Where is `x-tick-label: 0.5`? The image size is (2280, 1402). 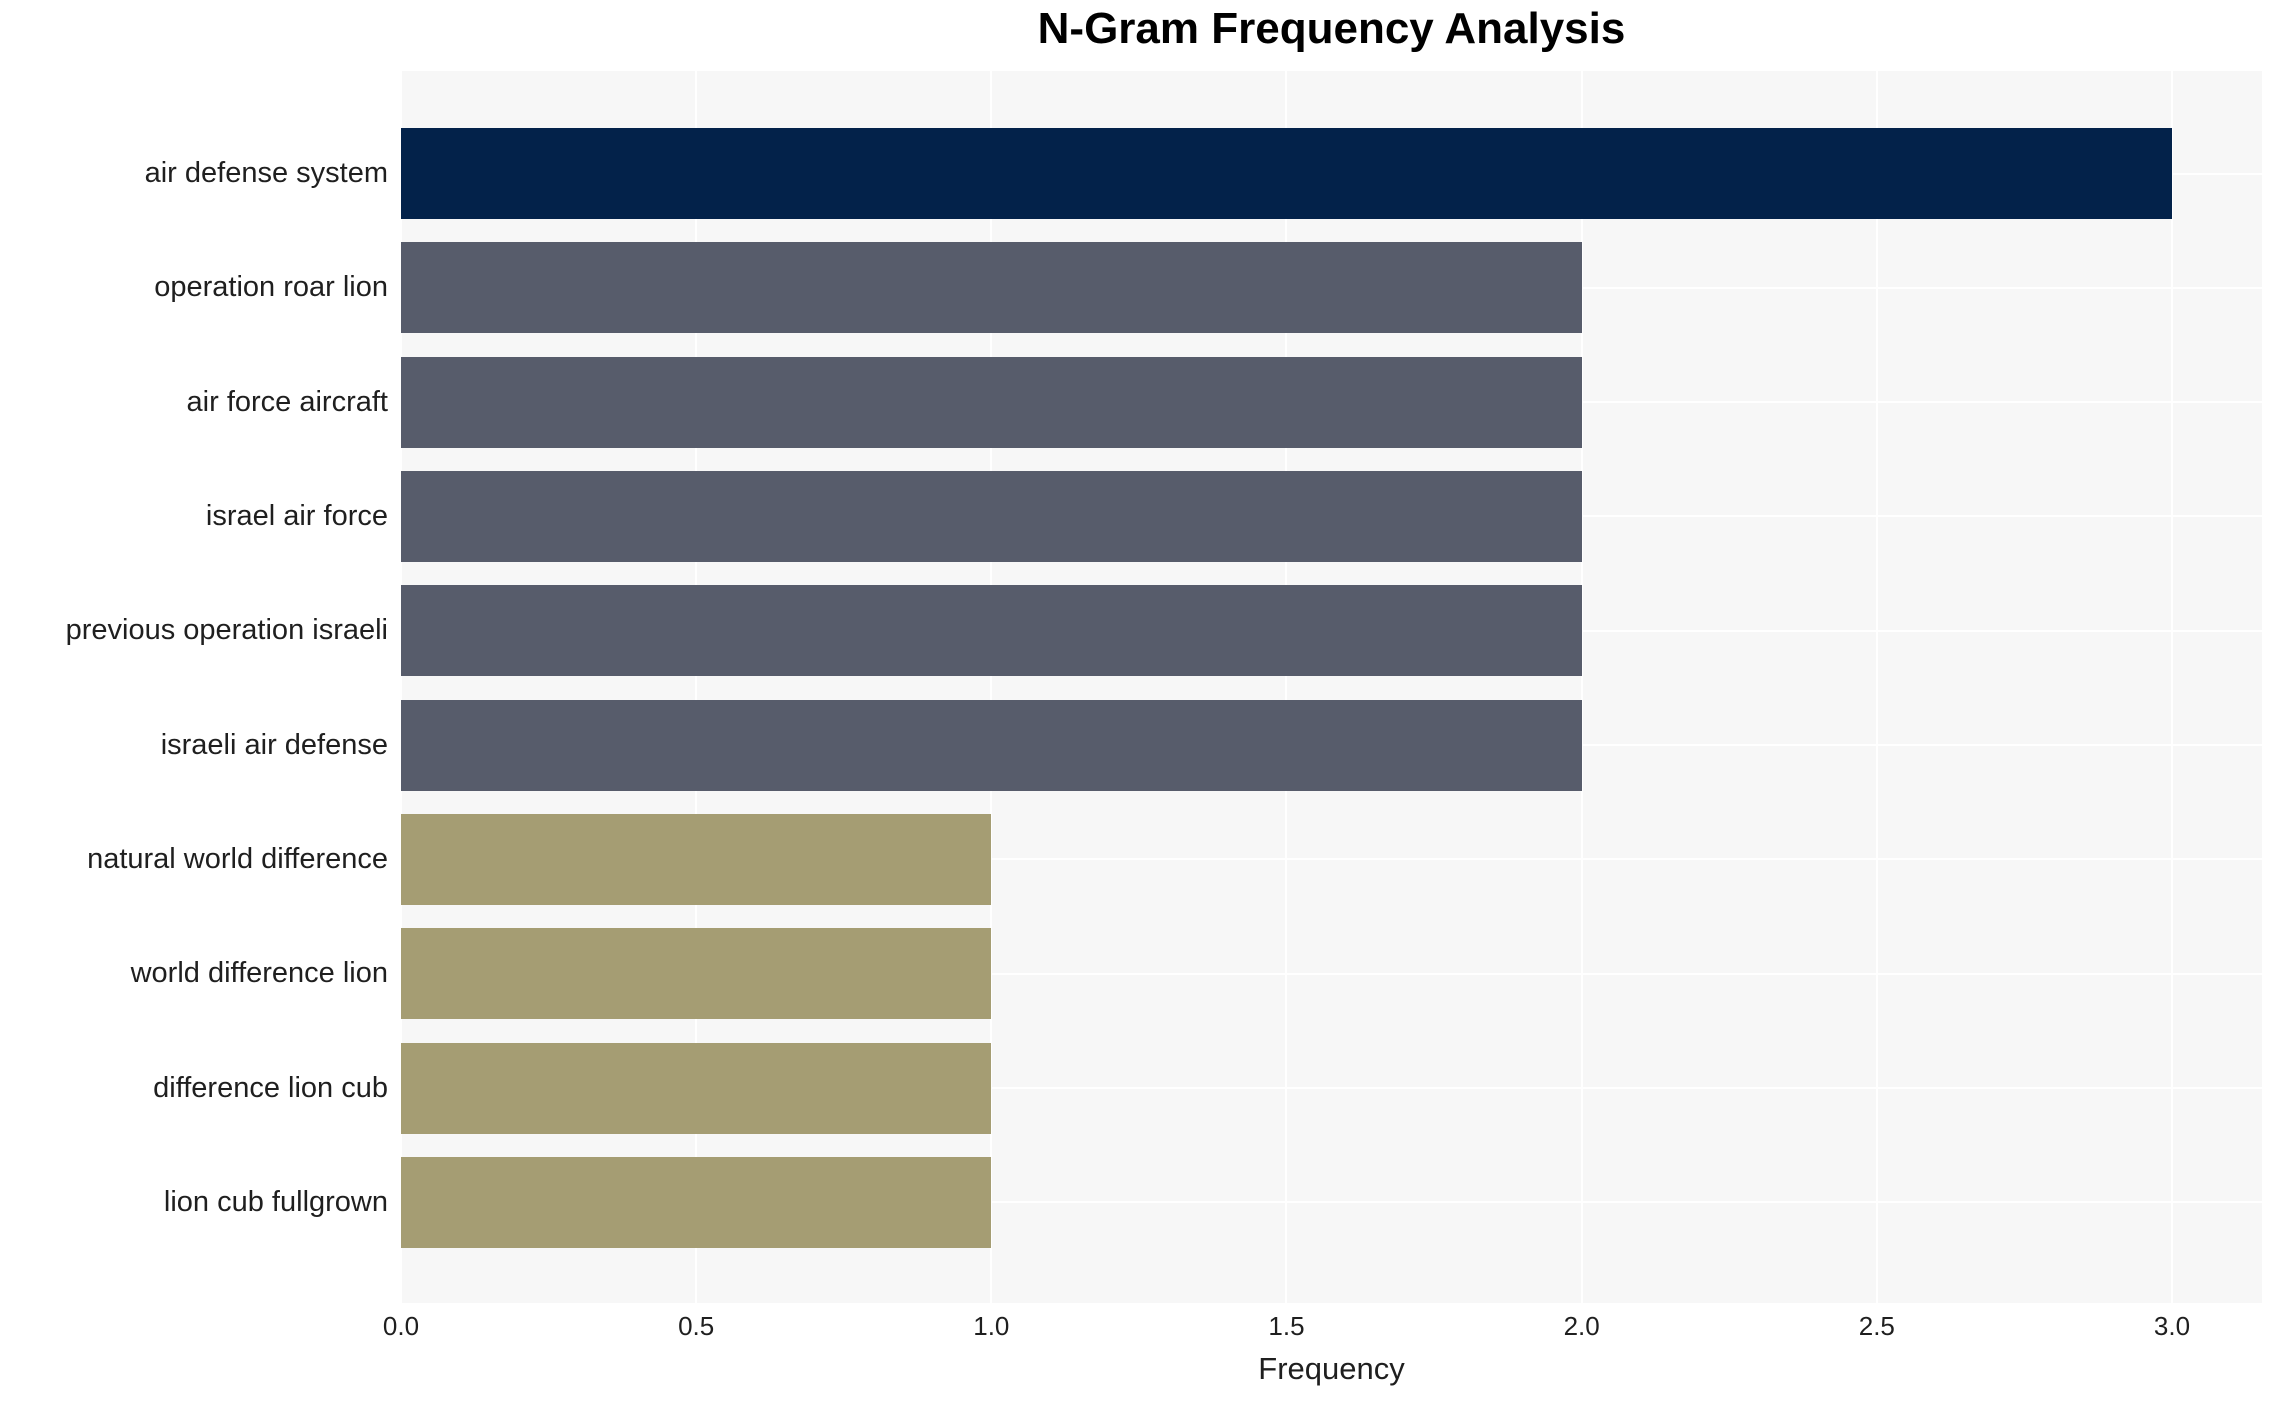 x-tick-label: 0.5 is located at coordinates (696, 1326).